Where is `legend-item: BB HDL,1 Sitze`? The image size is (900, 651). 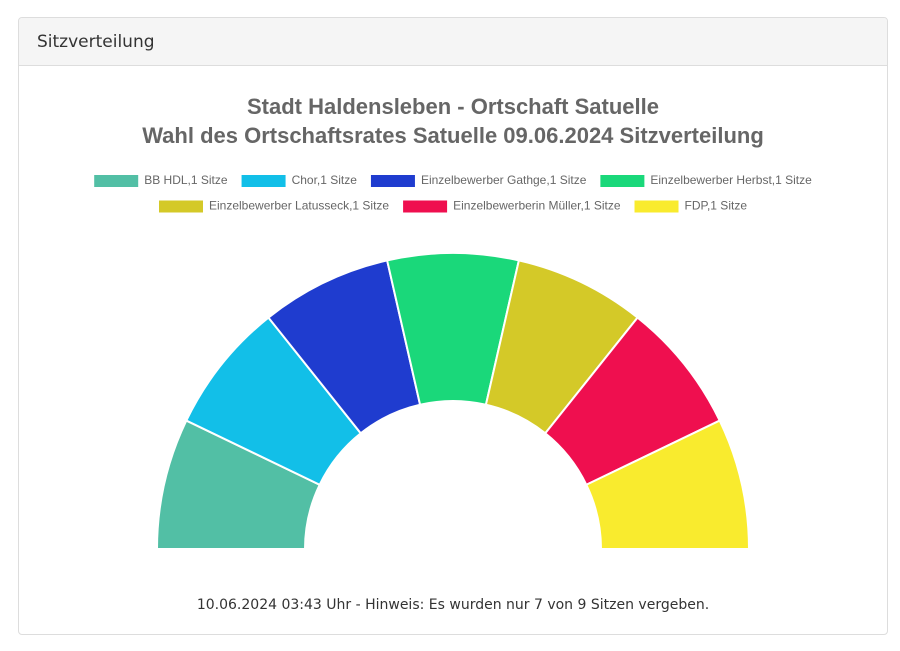 legend-item: BB HDL,1 Sitze is located at coordinates (161, 180).